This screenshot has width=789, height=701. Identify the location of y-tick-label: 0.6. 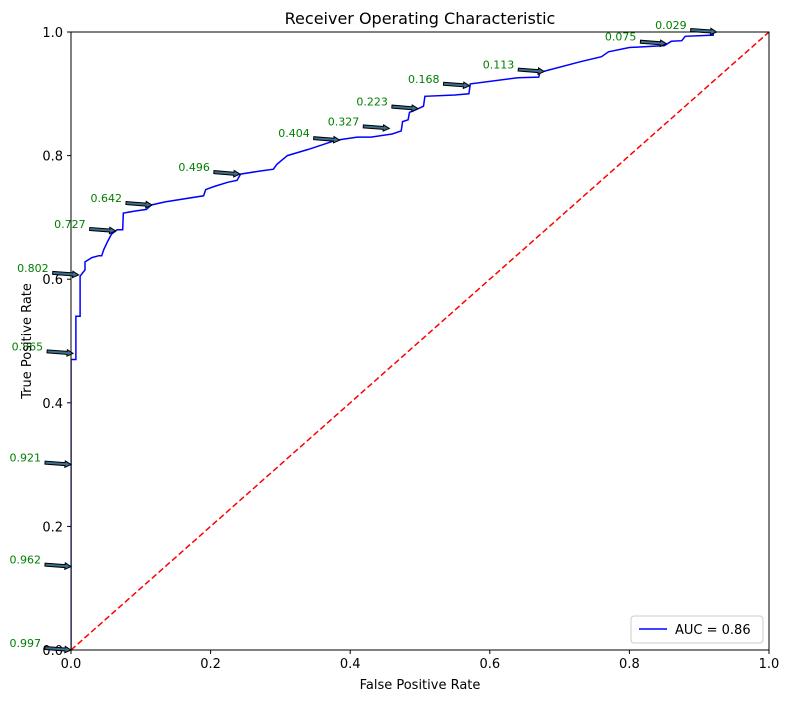
(52, 280).